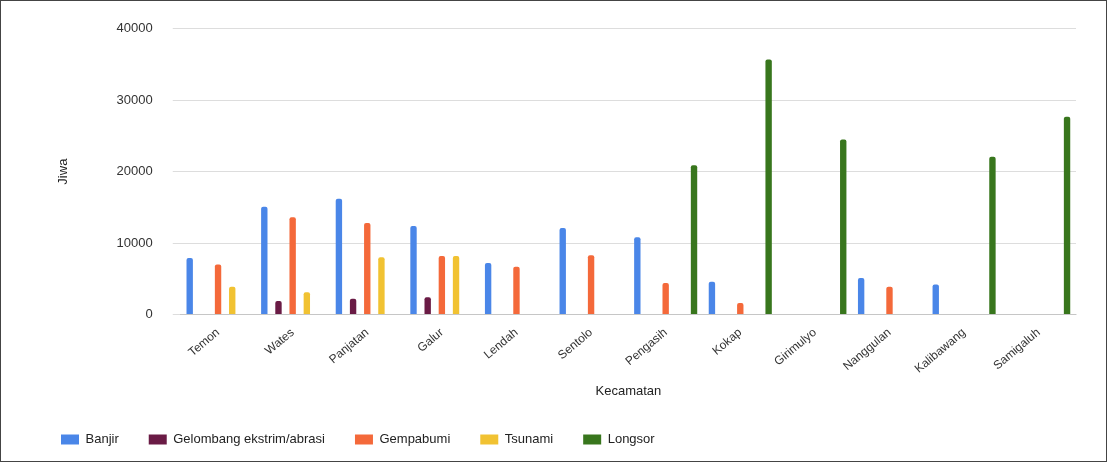  I want to click on legend-label: Gelombang ekstrim/abrasi, so click(249, 439).